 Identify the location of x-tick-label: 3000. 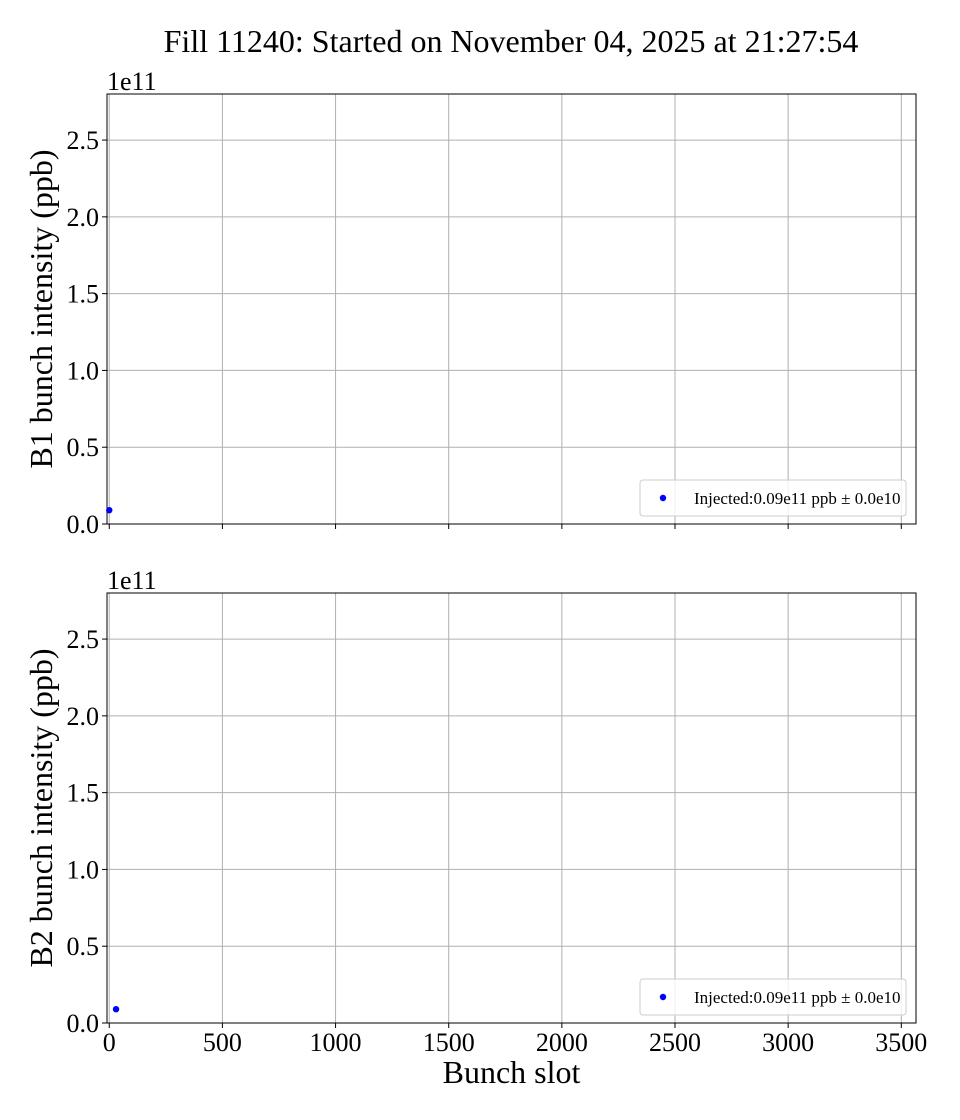
(788, 1042).